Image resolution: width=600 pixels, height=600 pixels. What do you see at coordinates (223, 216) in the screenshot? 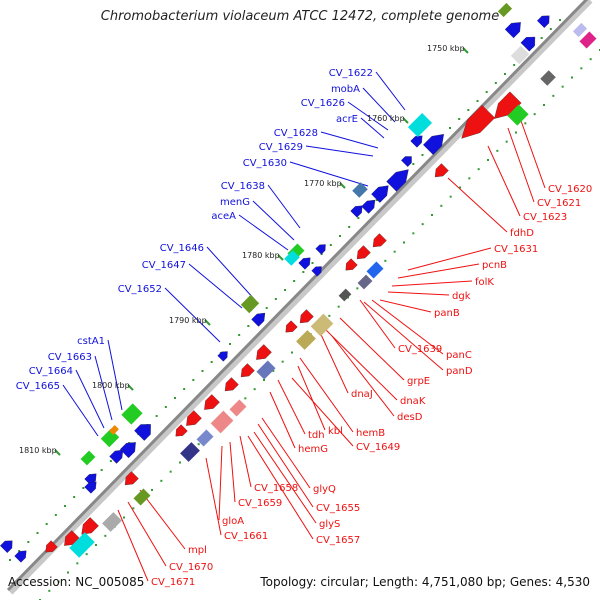
I see `forward-gene-label: aceA` at bounding box center [223, 216].